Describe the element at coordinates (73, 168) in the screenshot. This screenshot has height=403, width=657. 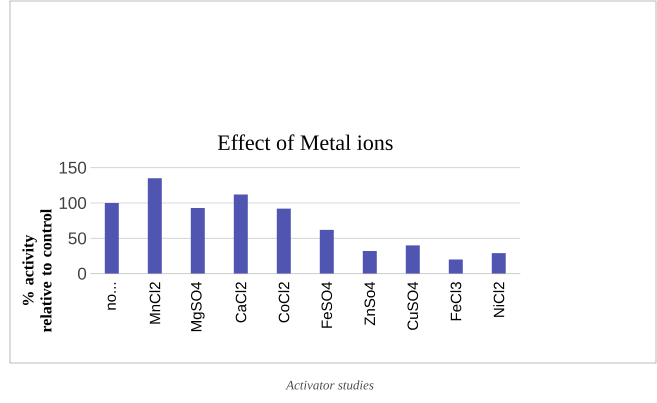
I see `y-tick-label: 150` at that location.